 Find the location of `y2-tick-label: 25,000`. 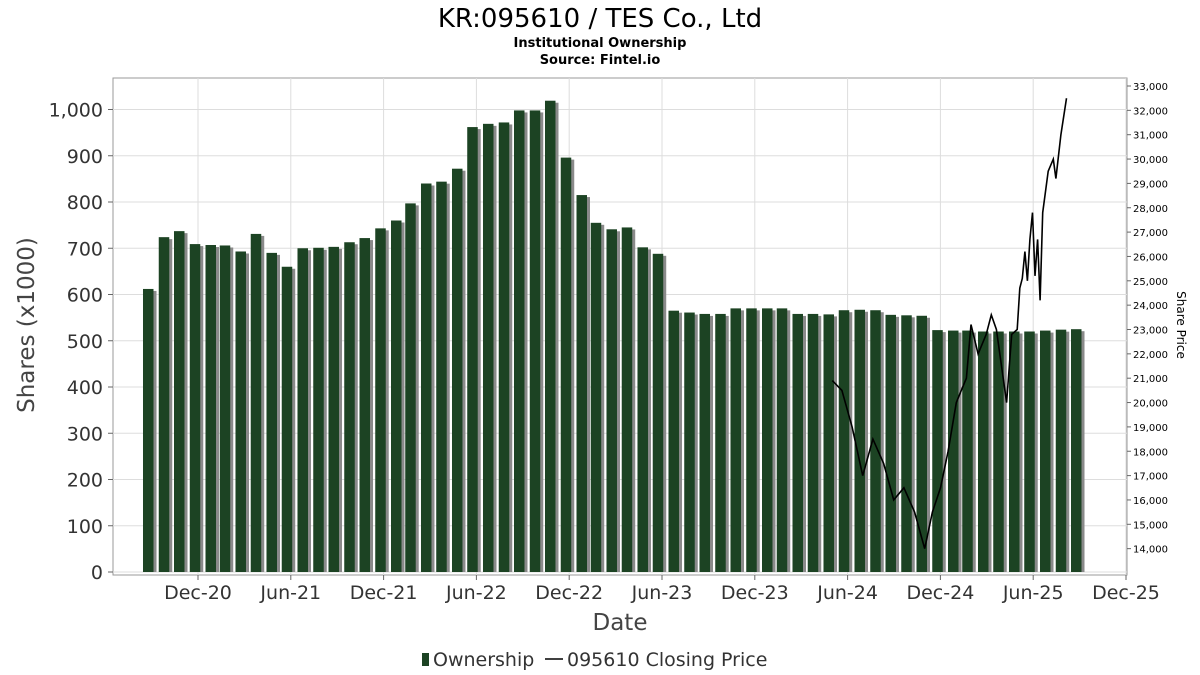

y2-tick-label: 25,000 is located at coordinates (1150, 282).